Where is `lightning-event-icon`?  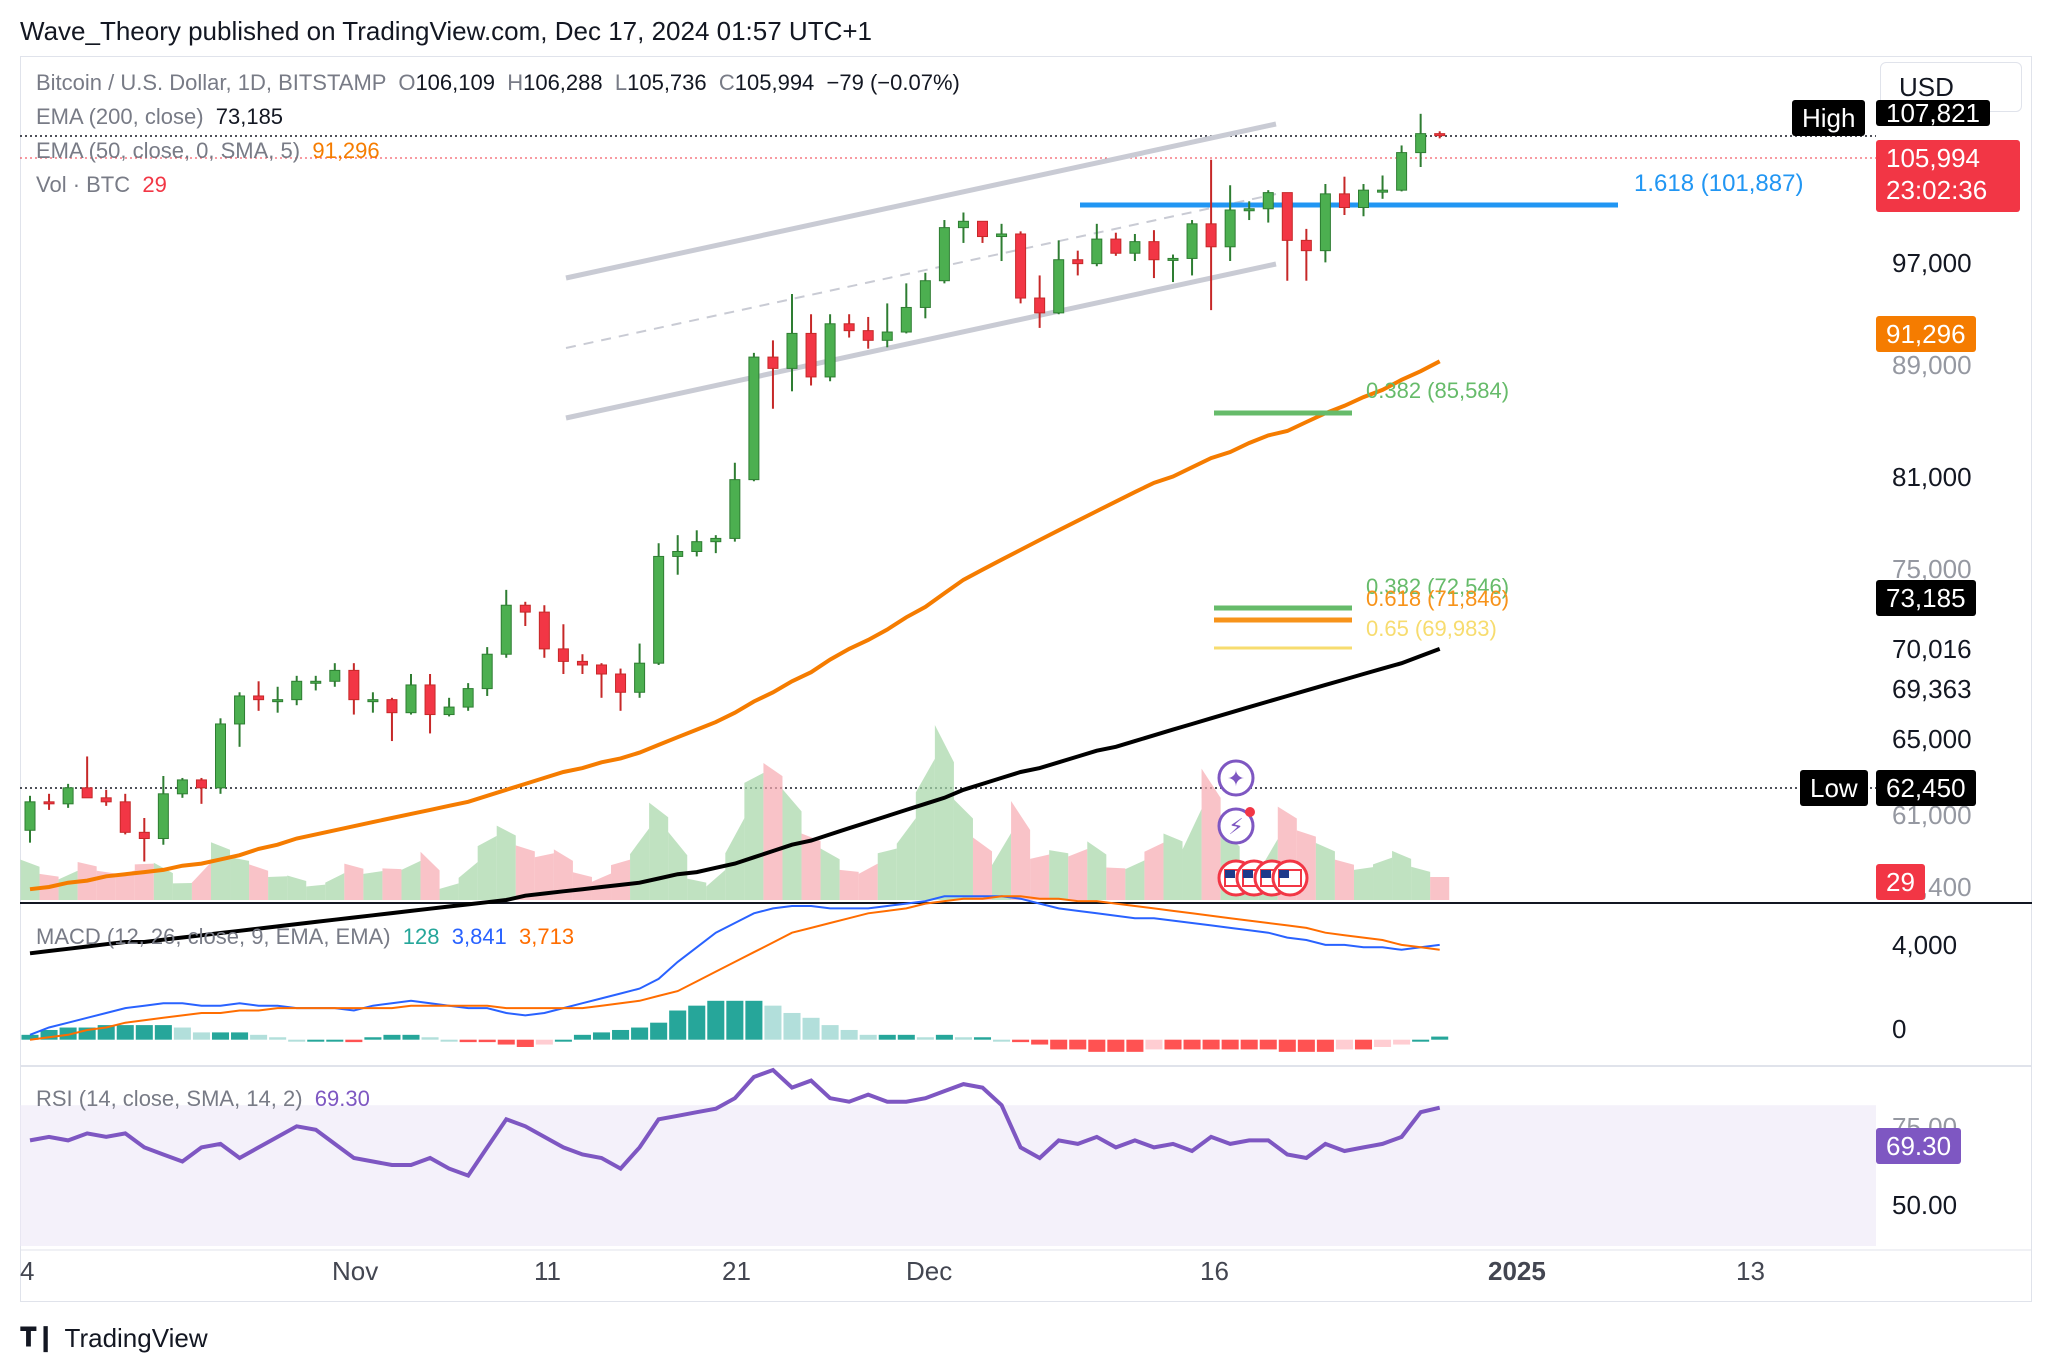
lightning-event-icon is located at coordinates (1236, 826).